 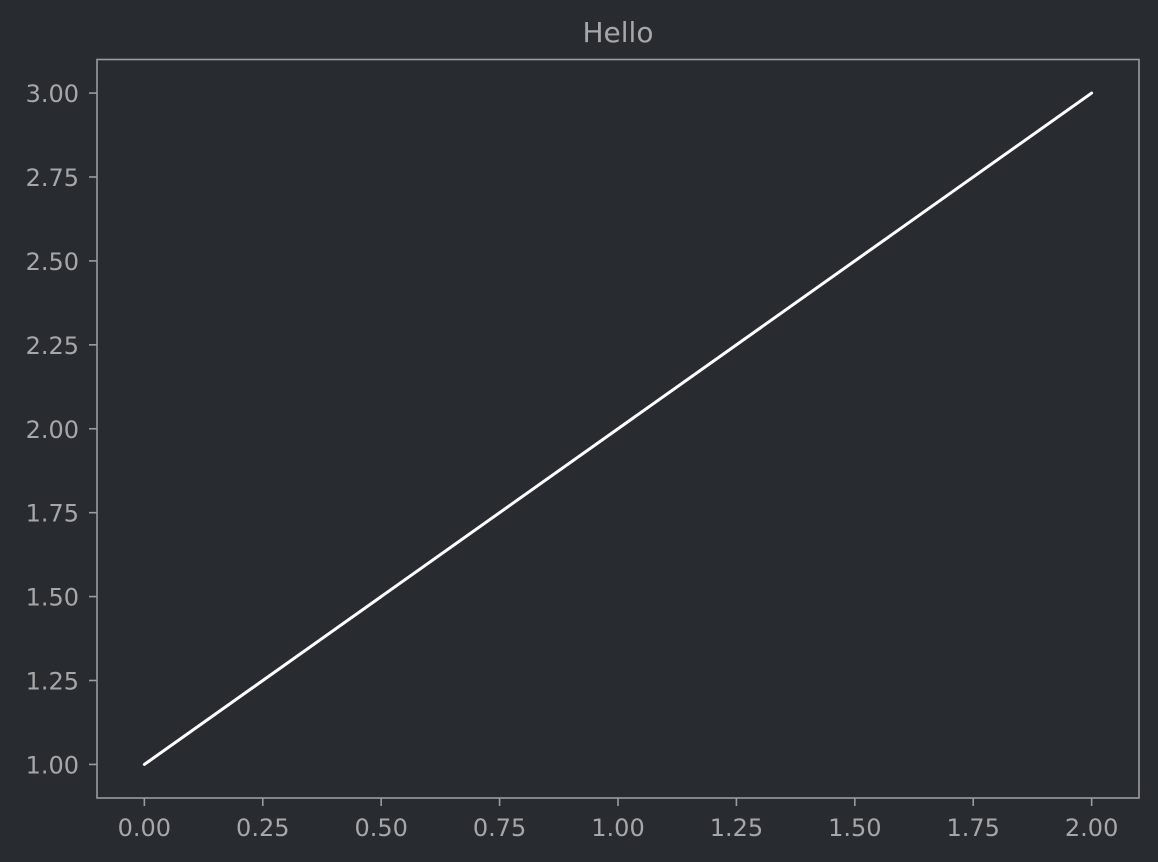 I want to click on x-tick-label: 1.25, so click(x=736, y=828).